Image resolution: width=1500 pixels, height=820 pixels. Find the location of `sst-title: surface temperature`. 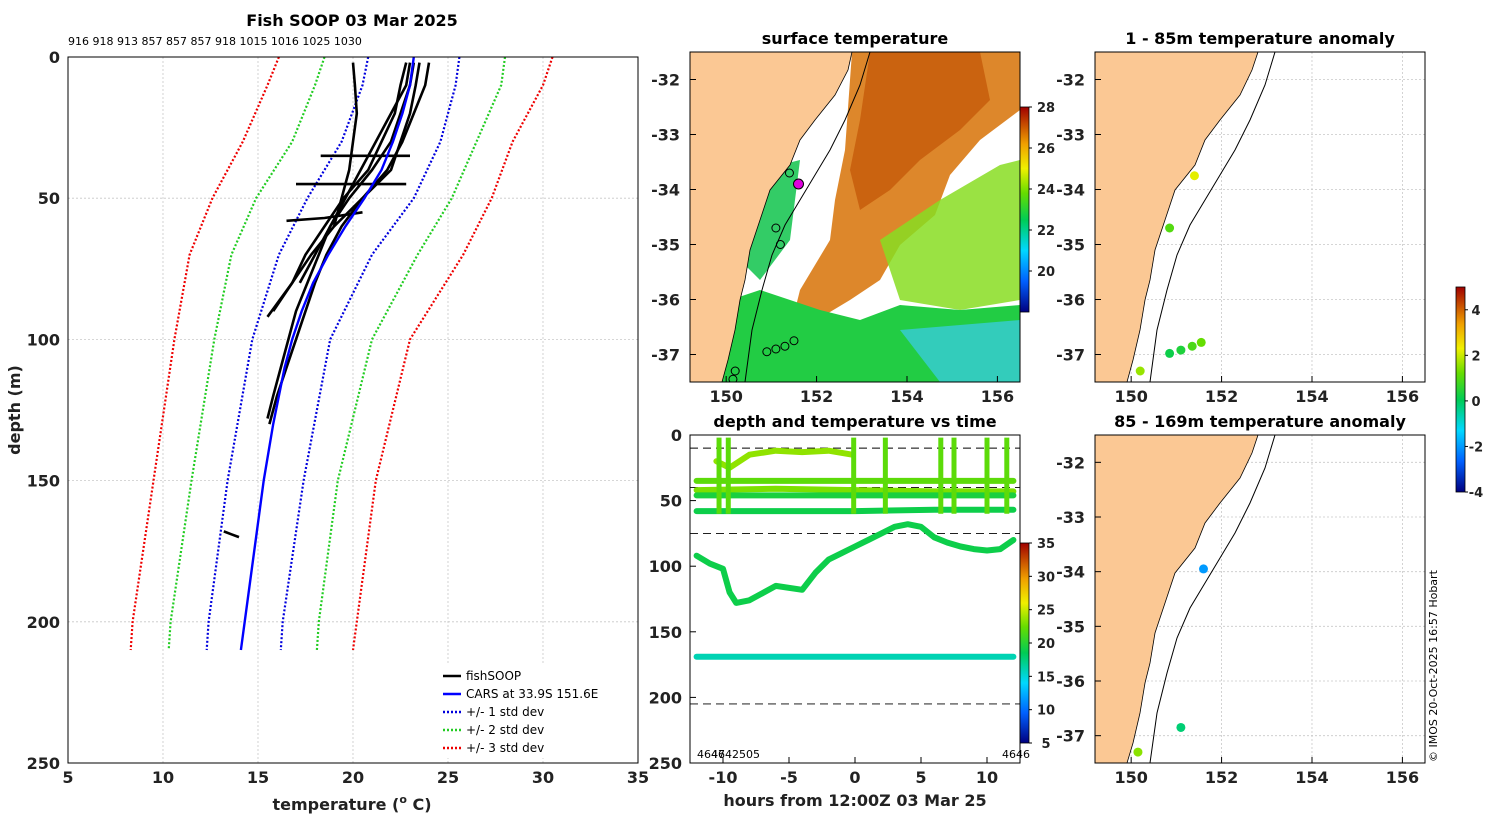

sst-title: surface temperature is located at coordinates (855, 38).